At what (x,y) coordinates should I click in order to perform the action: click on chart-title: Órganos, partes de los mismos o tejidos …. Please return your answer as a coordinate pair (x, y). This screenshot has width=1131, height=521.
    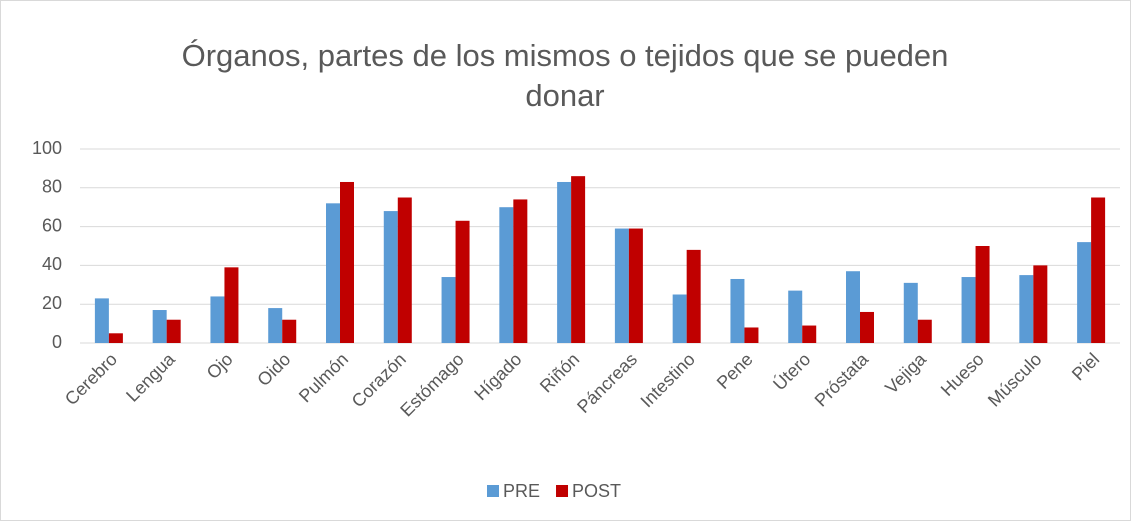
    Looking at the image, I should click on (565, 75).